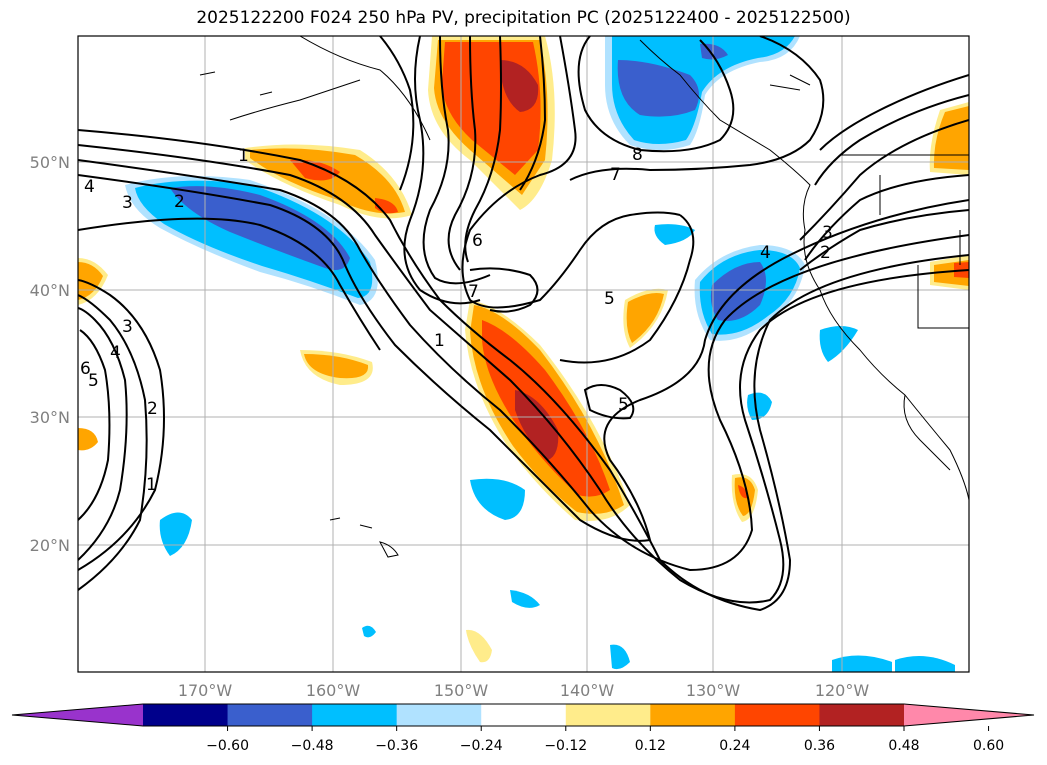  What do you see at coordinates (524, 690) in the screenshot?
I see `lon-tick-labels: 170°W 160°W 150°W 140°W 130°W 120°W` at bounding box center [524, 690].